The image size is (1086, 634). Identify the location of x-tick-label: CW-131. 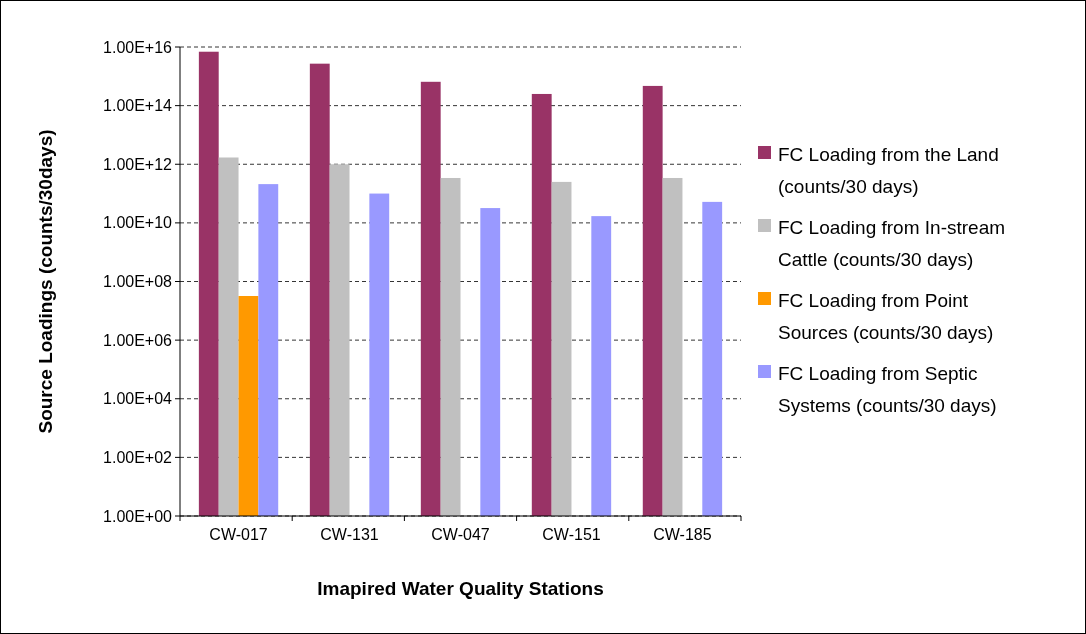
(349, 534).